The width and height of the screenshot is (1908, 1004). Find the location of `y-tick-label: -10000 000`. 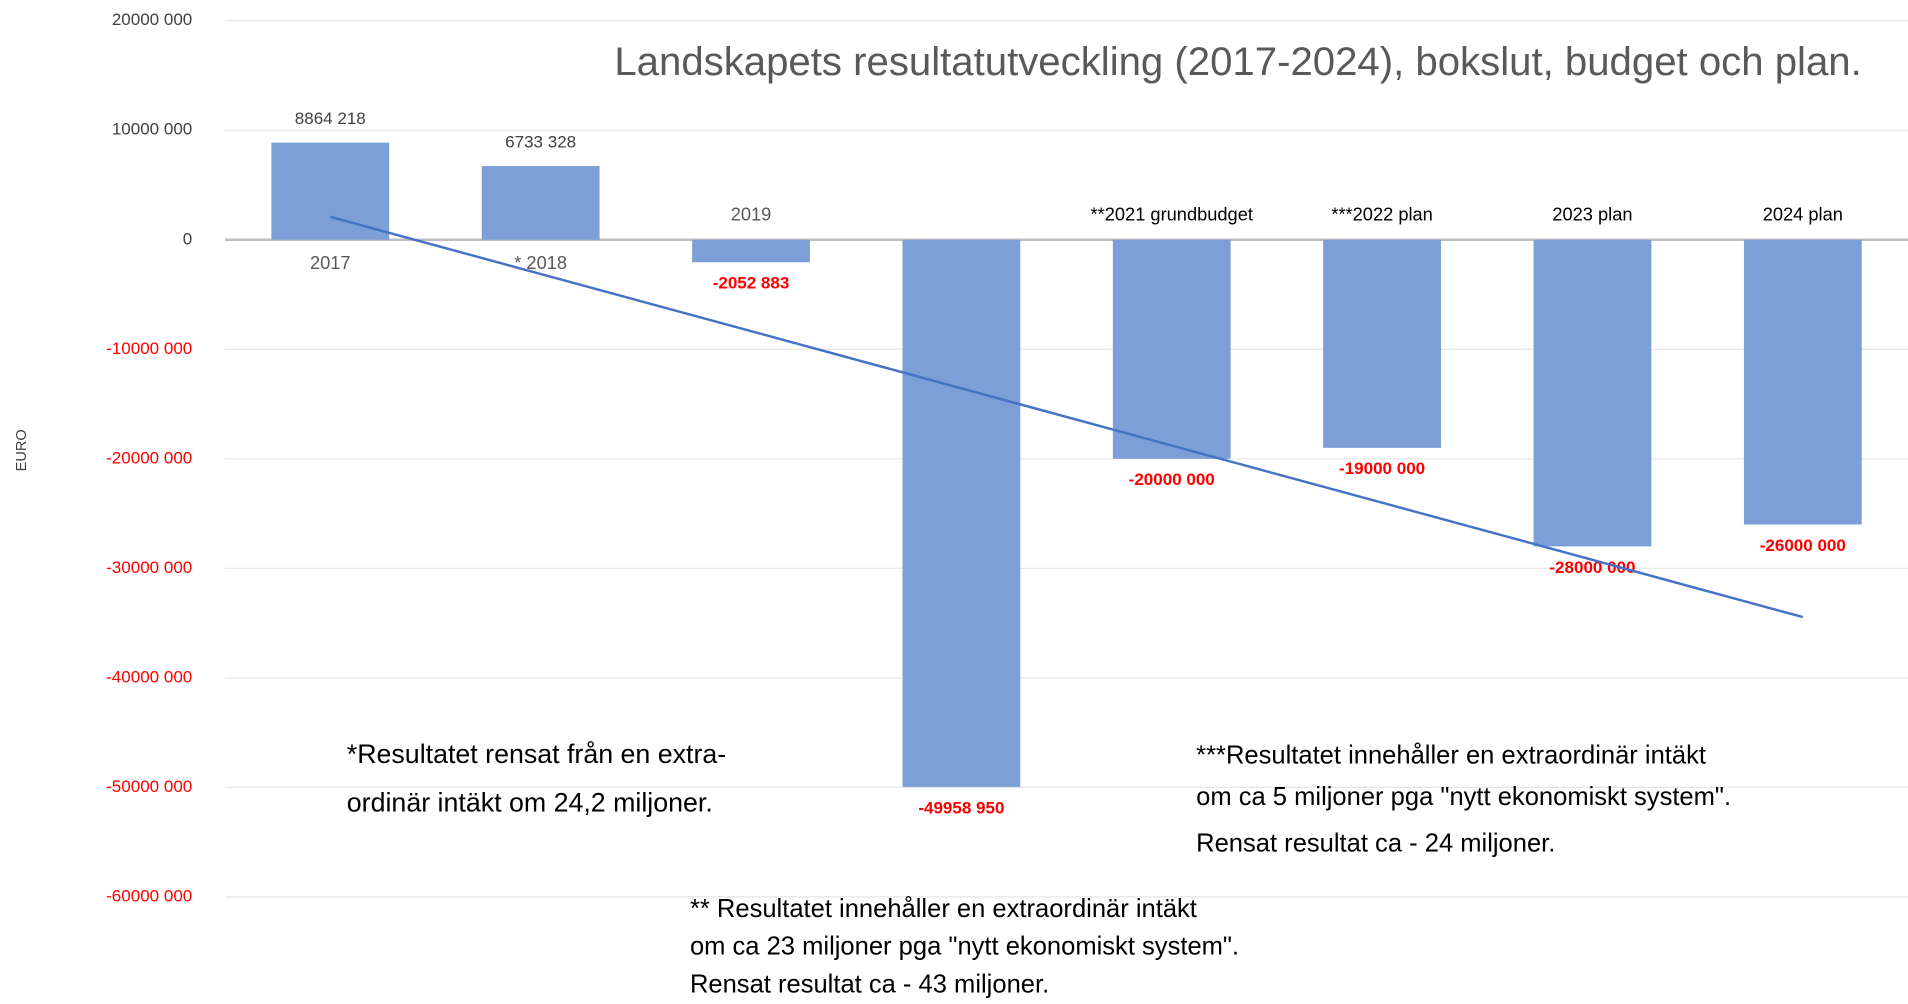

y-tick-label: -10000 000 is located at coordinates (149, 348).